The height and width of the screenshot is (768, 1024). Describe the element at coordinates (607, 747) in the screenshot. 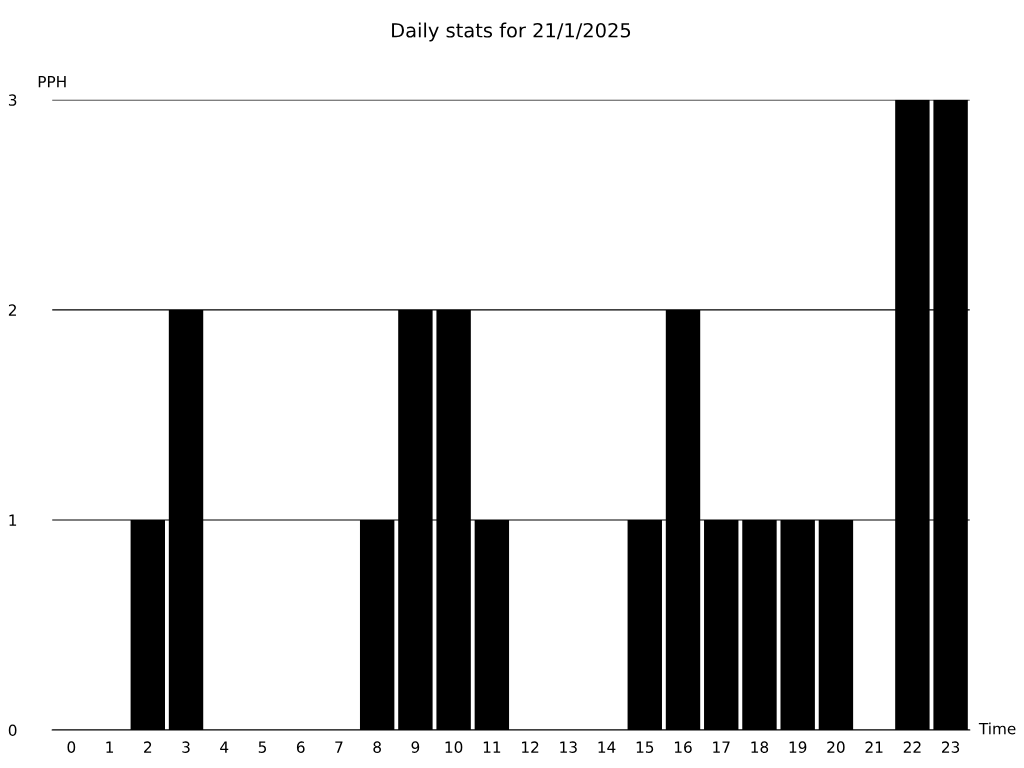

I see `x-tick-label: 14` at that location.